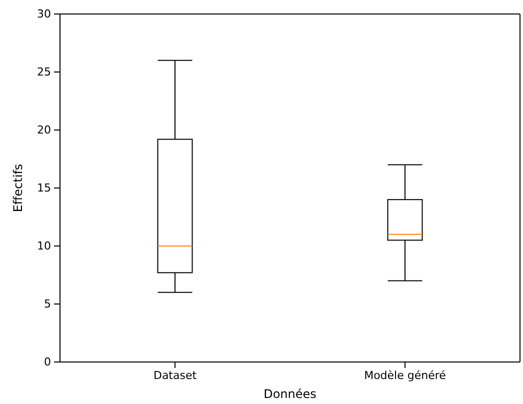  I want to click on y-tick-label: 25, so click(44, 72).